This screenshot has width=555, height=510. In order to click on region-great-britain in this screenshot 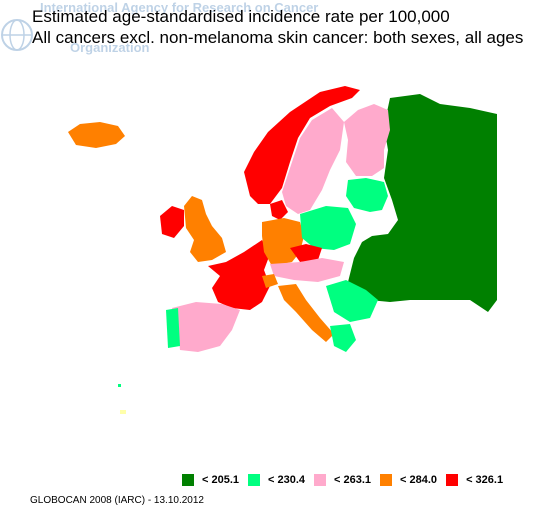, I will do `click(205, 229)`.